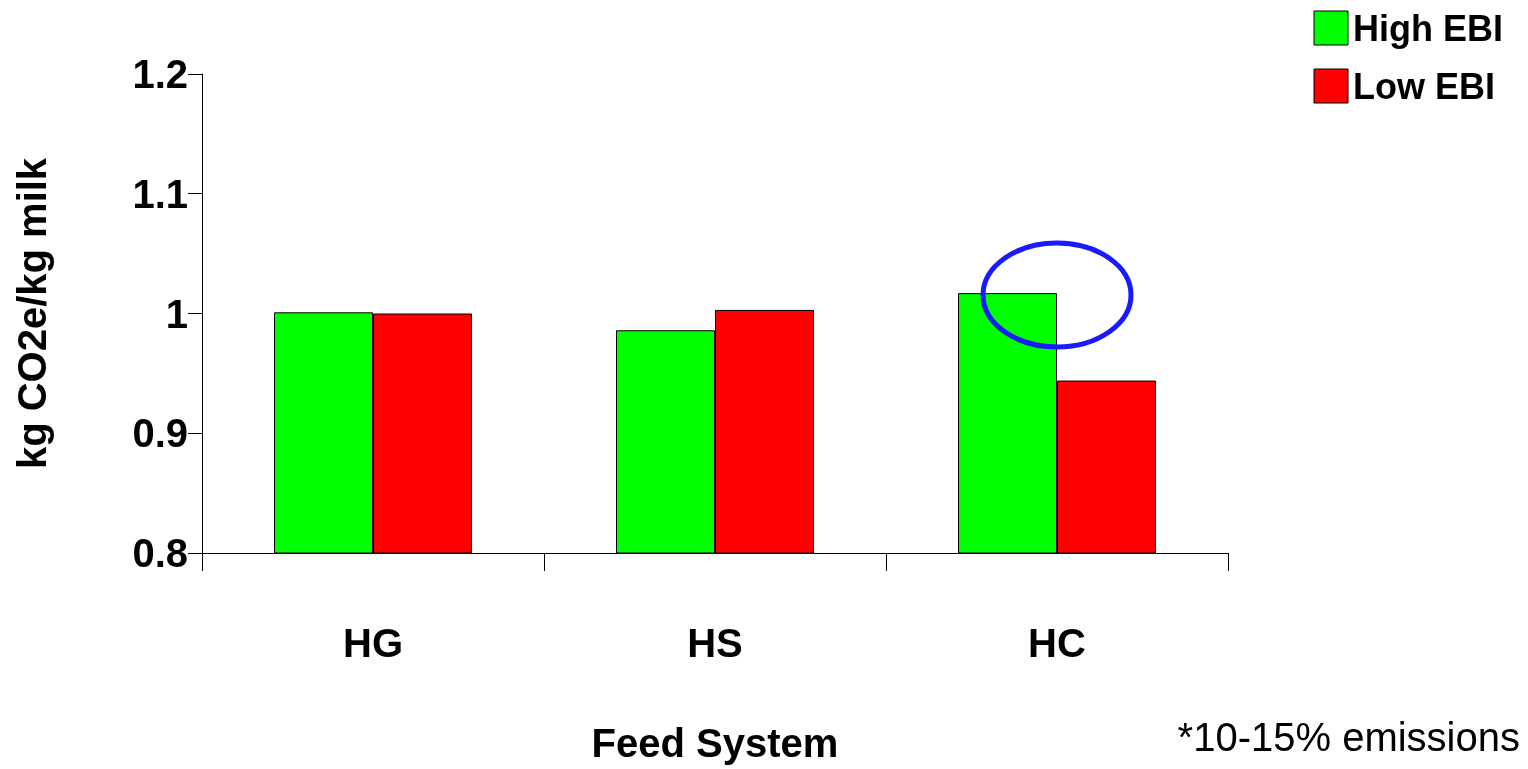 This screenshot has width=1528, height=769. Describe the element at coordinates (373, 643) in the screenshot. I see `x-tick-label: HG` at that location.